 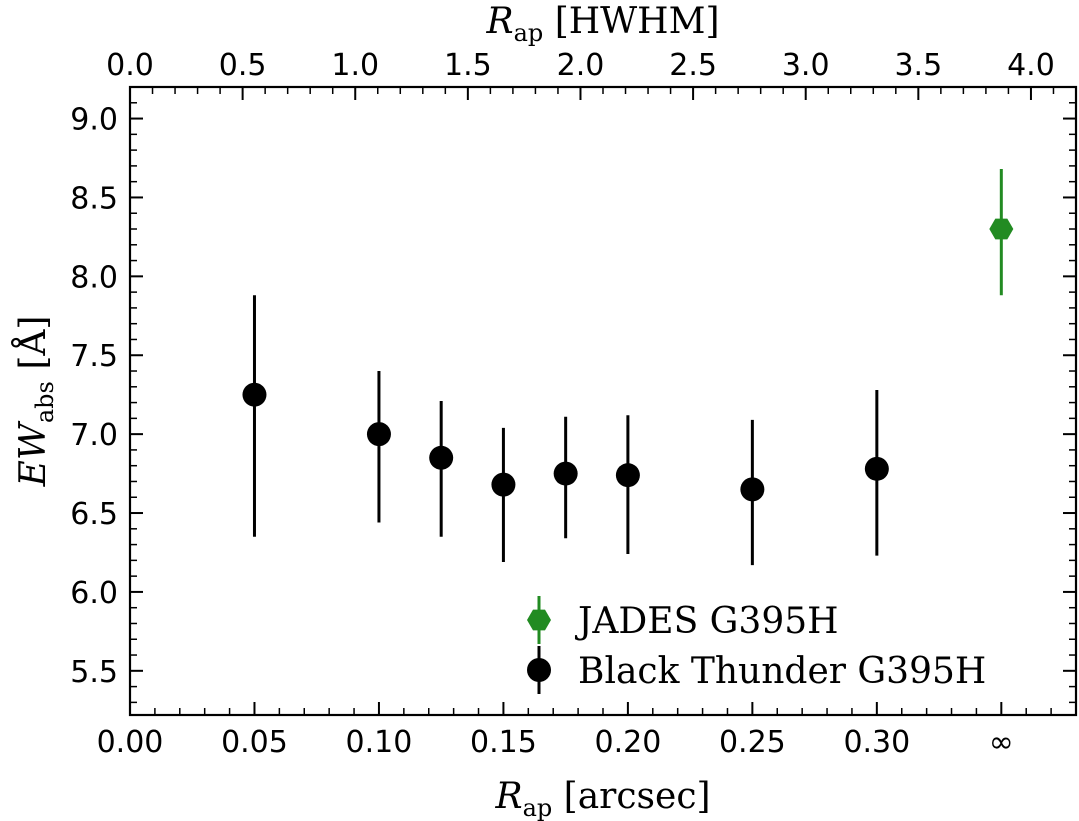 What do you see at coordinates (130, 742) in the screenshot?
I see `x-tick-label: 0.00` at bounding box center [130, 742].